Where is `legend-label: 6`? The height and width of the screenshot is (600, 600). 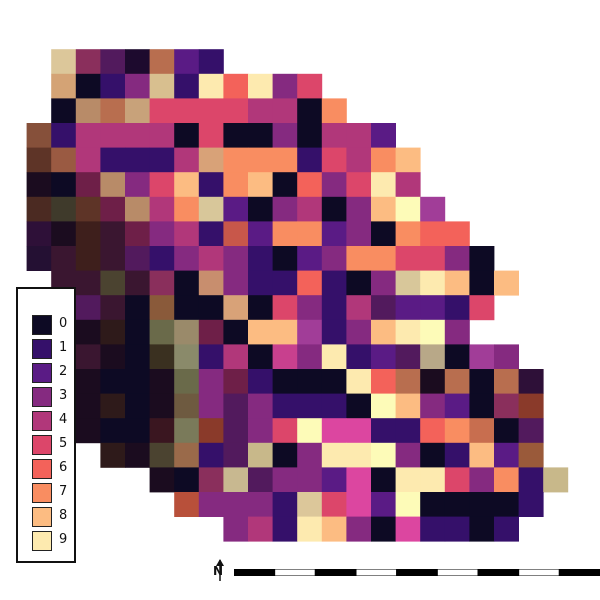 legend-label: 6 is located at coordinates (63, 467).